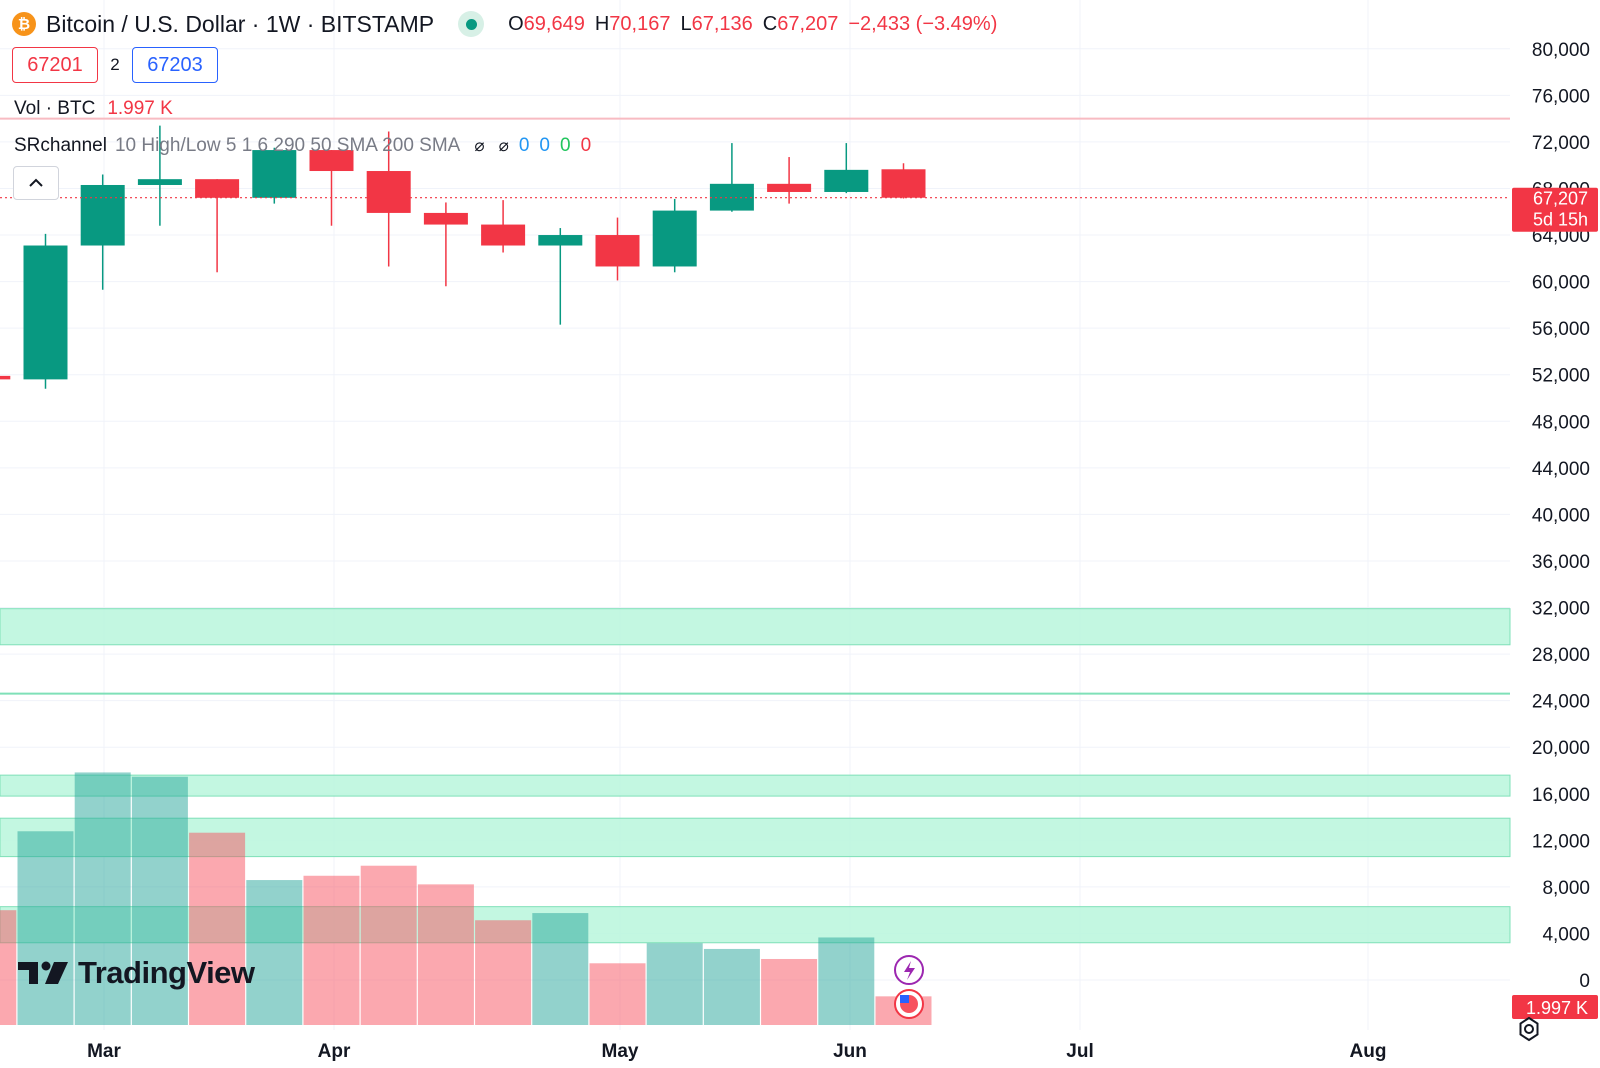 This screenshot has height=1068, width=1600. What do you see at coordinates (175, 65) in the screenshot?
I see `buy-button: 67203` at bounding box center [175, 65].